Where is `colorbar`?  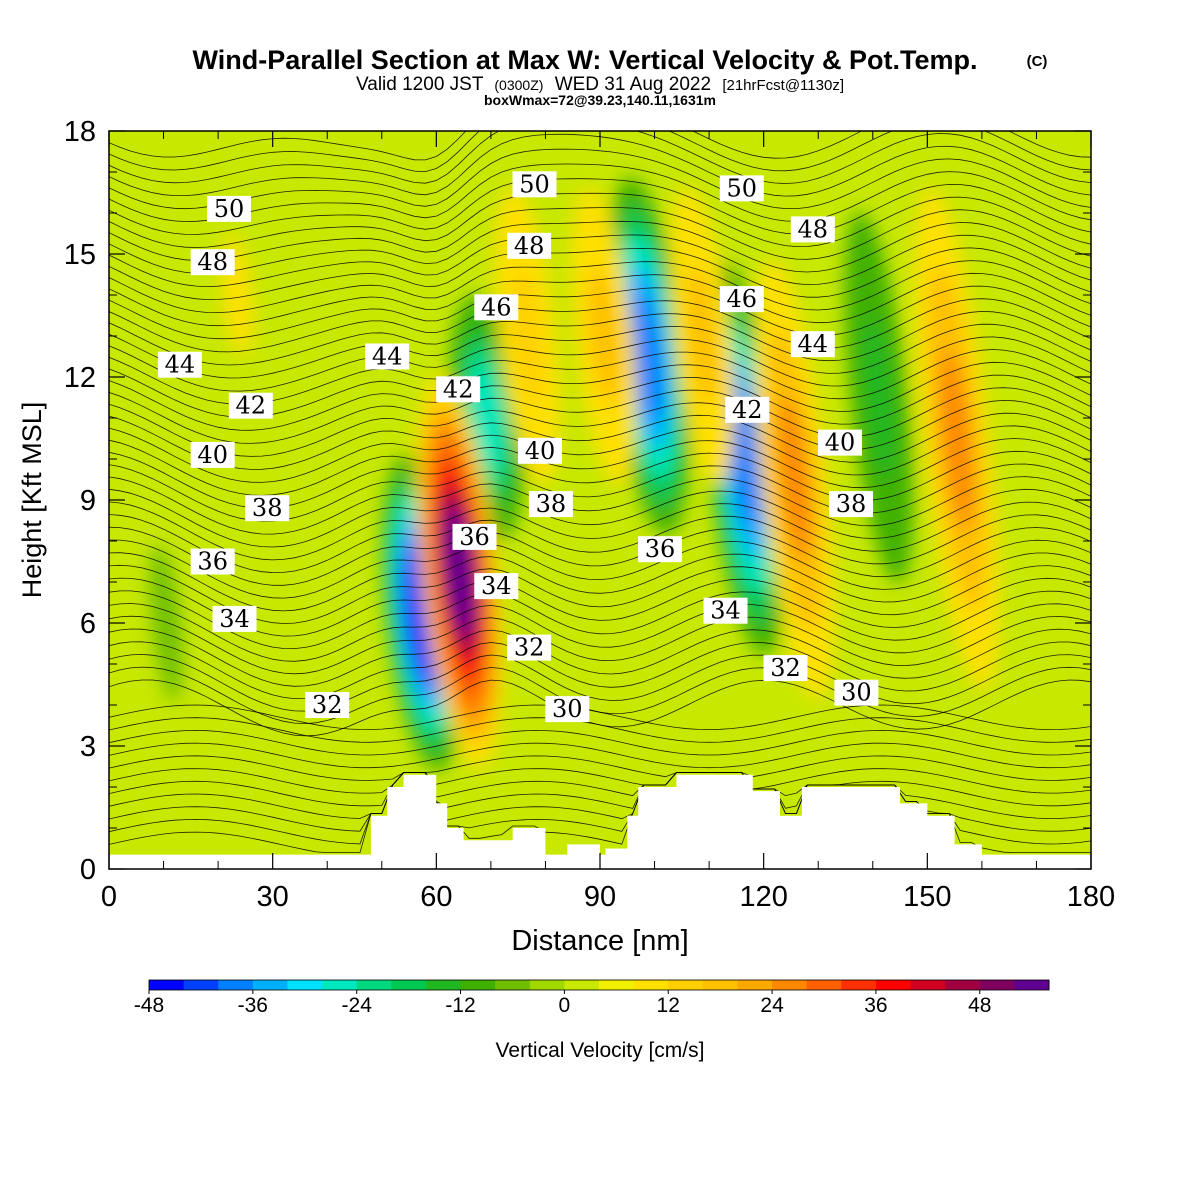
colorbar is located at coordinates (599, 986).